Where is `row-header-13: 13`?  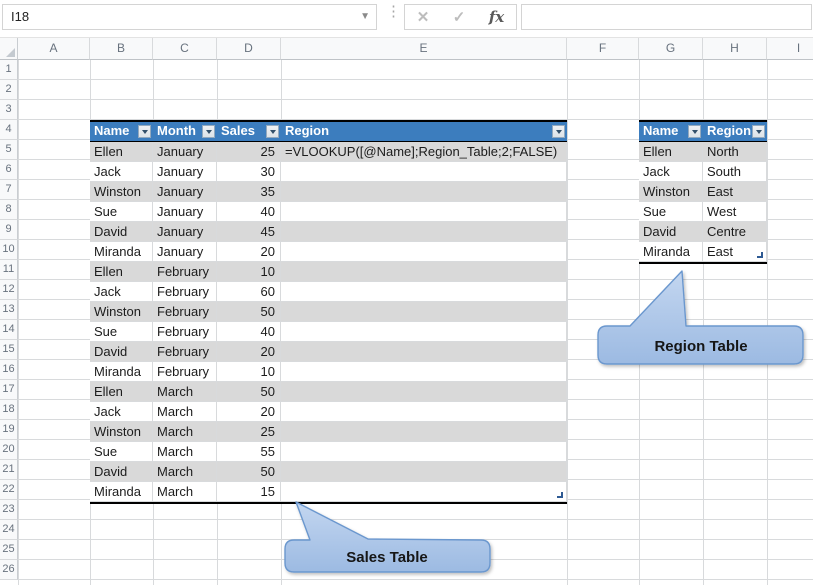 row-header-13: 13 is located at coordinates (9, 310).